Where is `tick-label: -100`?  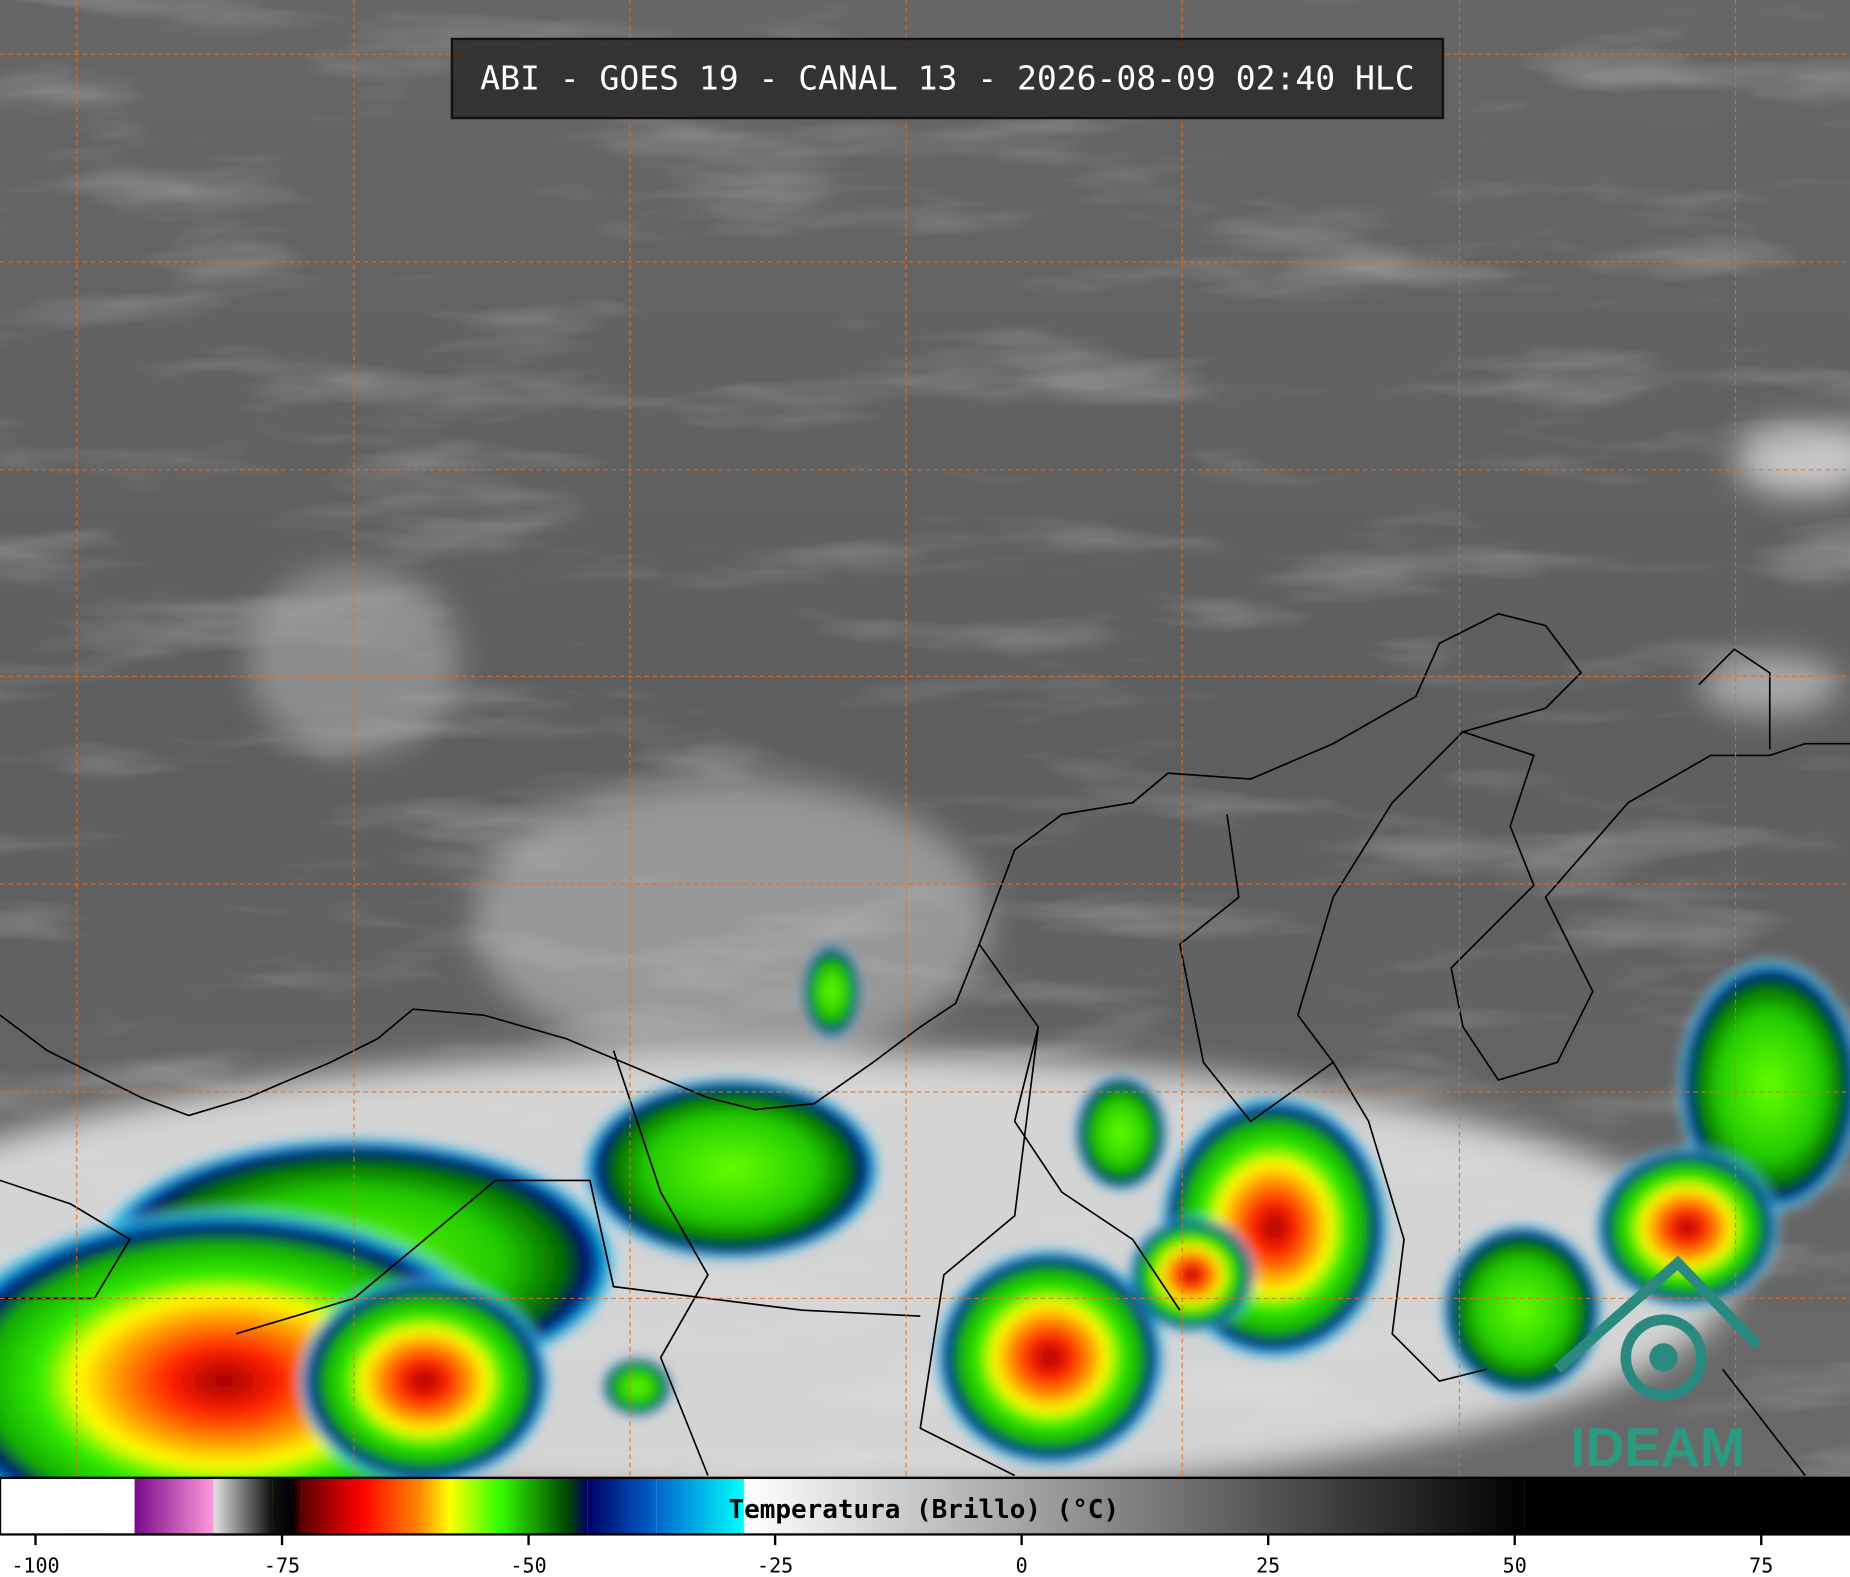
tick-label: -100 is located at coordinates (35, 1565).